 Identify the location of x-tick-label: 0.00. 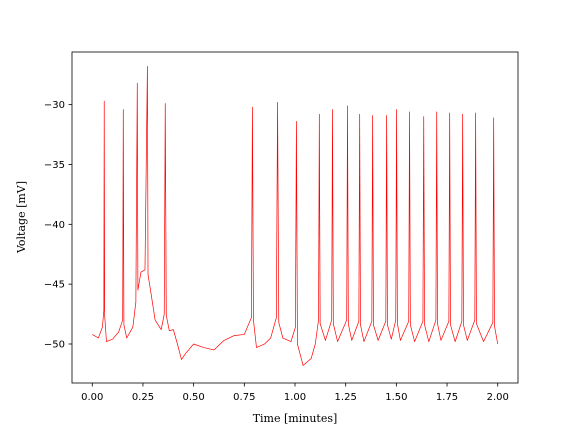
(92, 397).